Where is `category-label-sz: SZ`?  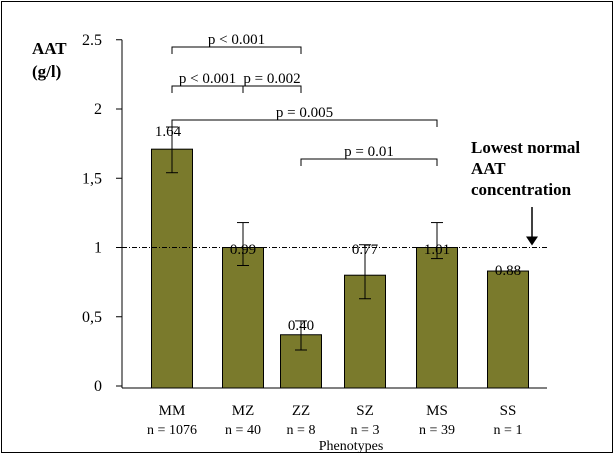 category-label-sz: SZ is located at coordinates (365, 411).